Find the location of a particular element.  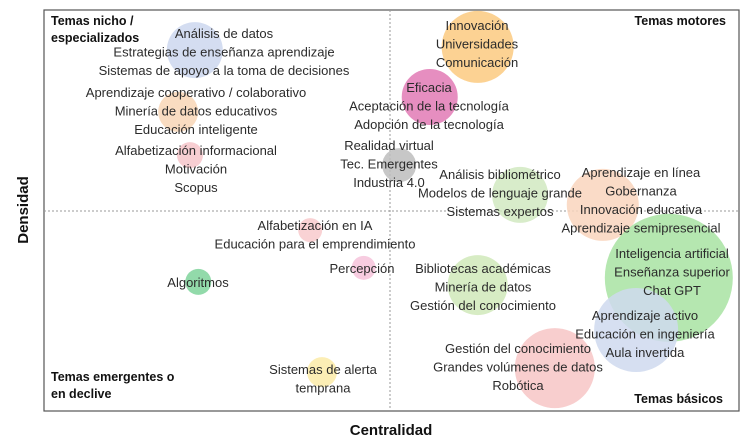

cluster-label: Alfabetización informacional is located at coordinates (196, 150).